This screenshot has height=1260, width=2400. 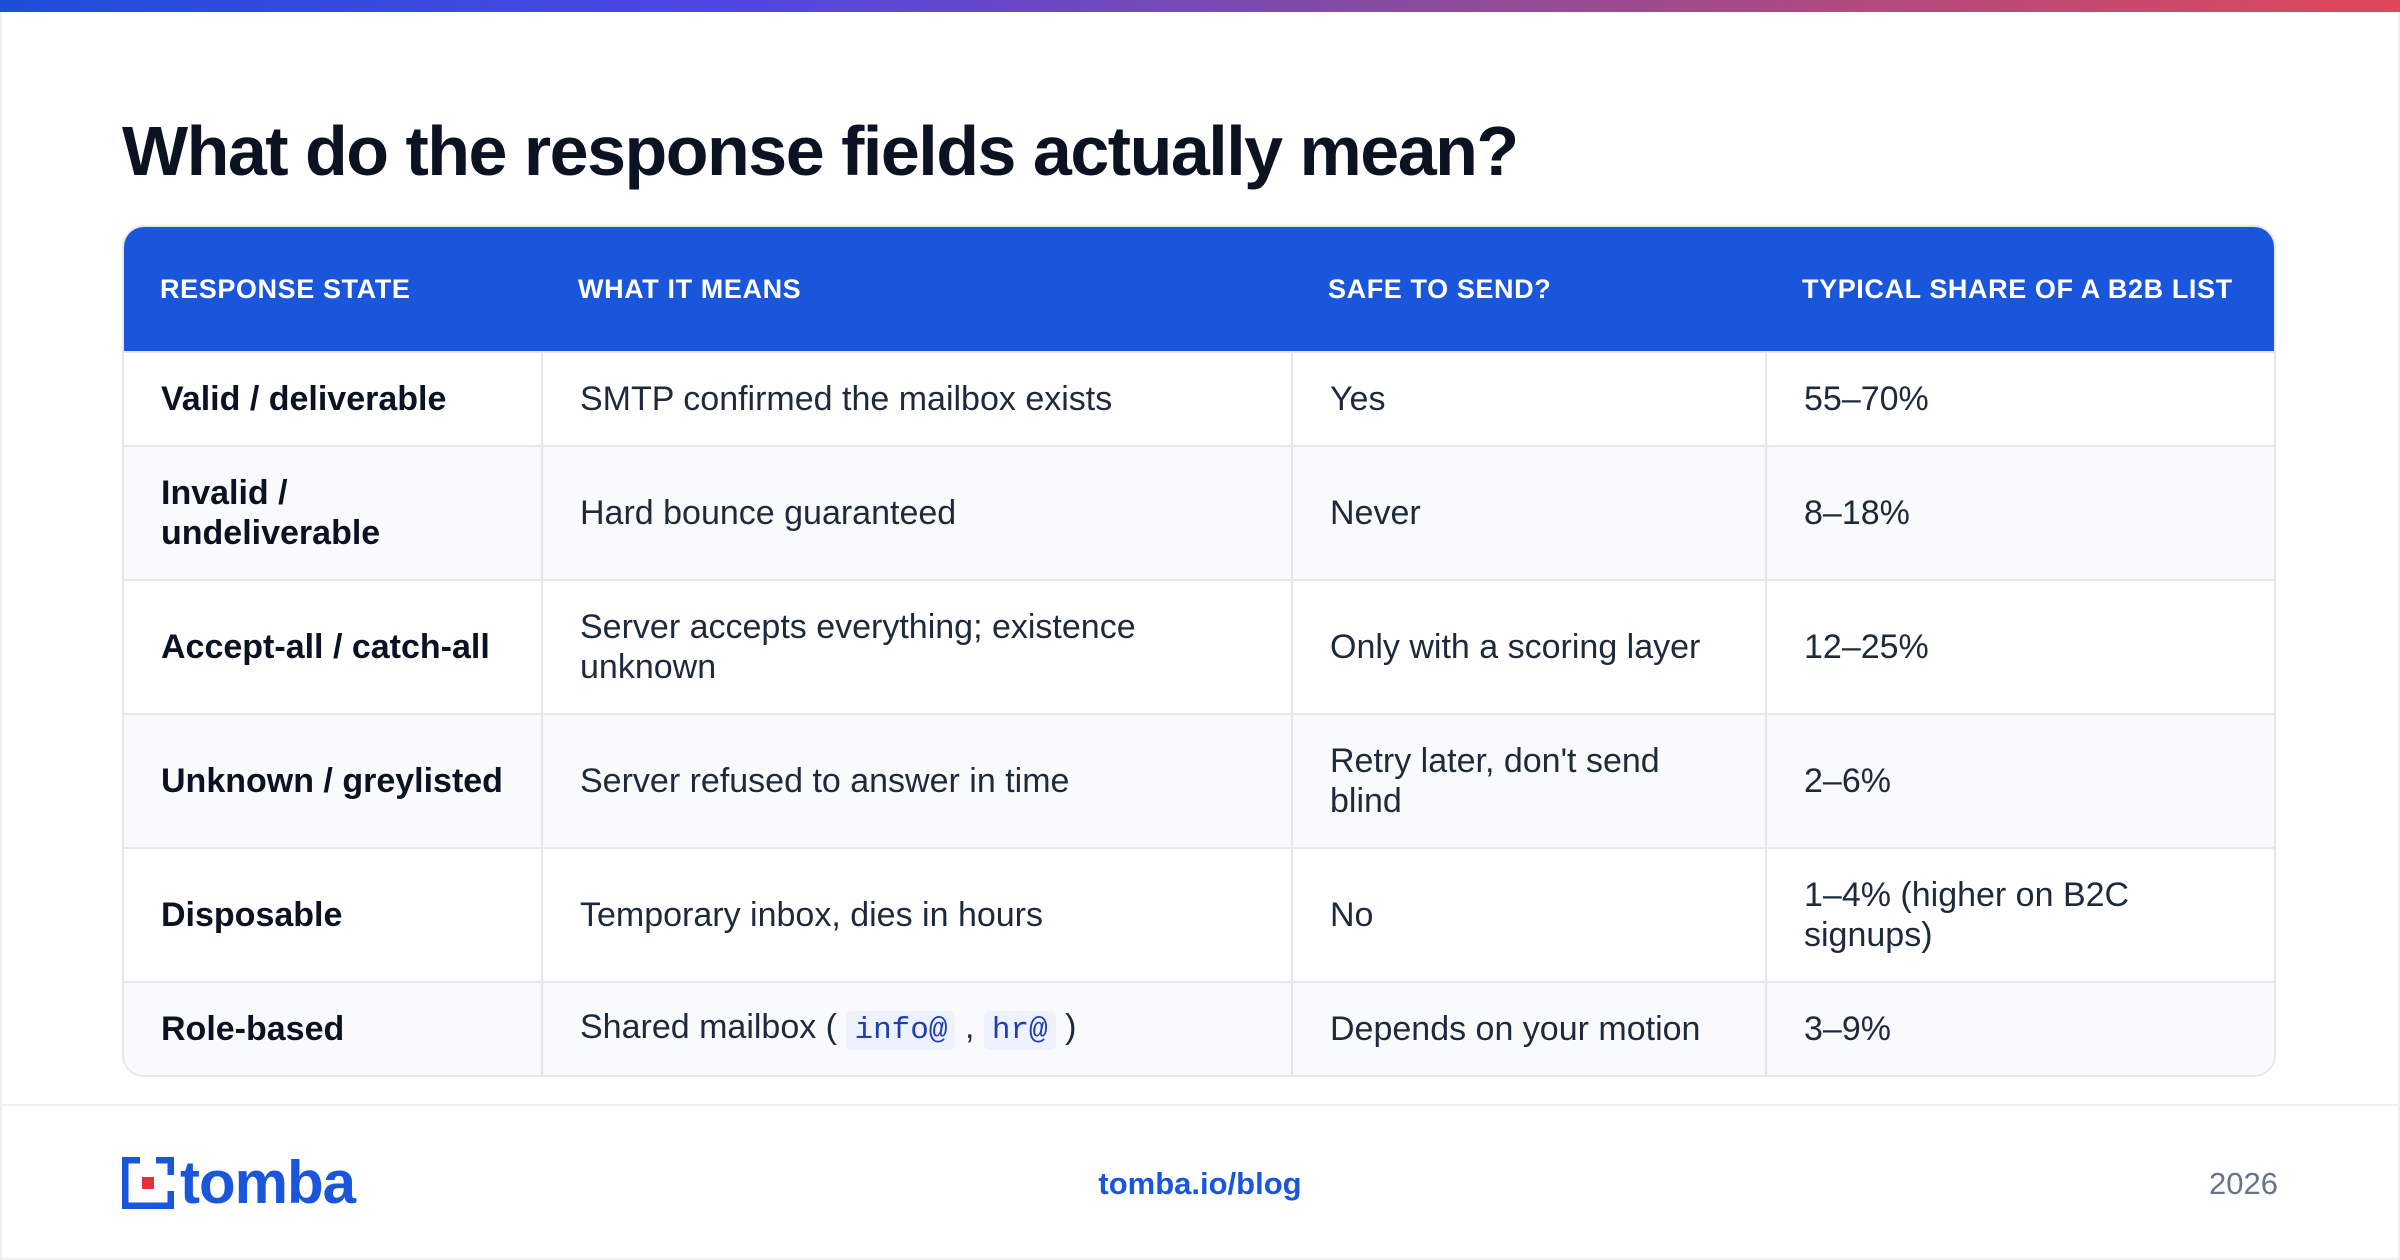 What do you see at coordinates (2020, 512) in the screenshot?
I see `row-share: 8–18%` at bounding box center [2020, 512].